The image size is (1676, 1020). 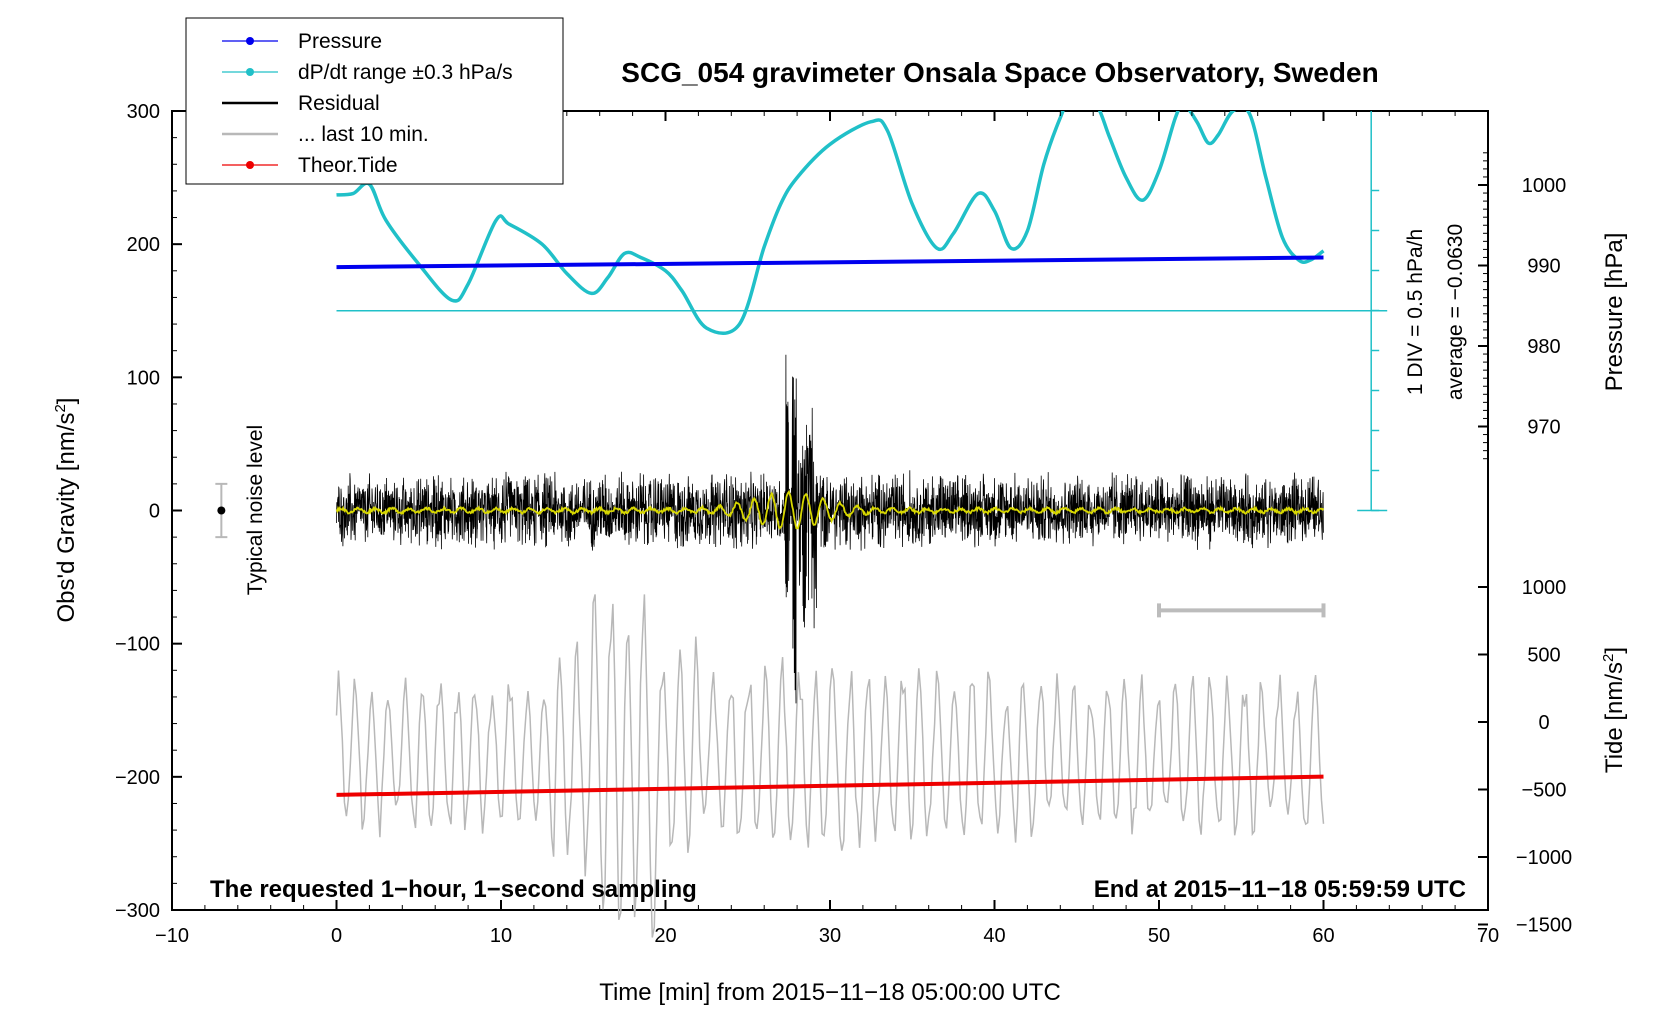 What do you see at coordinates (1241, 610) in the screenshot?
I see `time-scale-bar` at bounding box center [1241, 610].